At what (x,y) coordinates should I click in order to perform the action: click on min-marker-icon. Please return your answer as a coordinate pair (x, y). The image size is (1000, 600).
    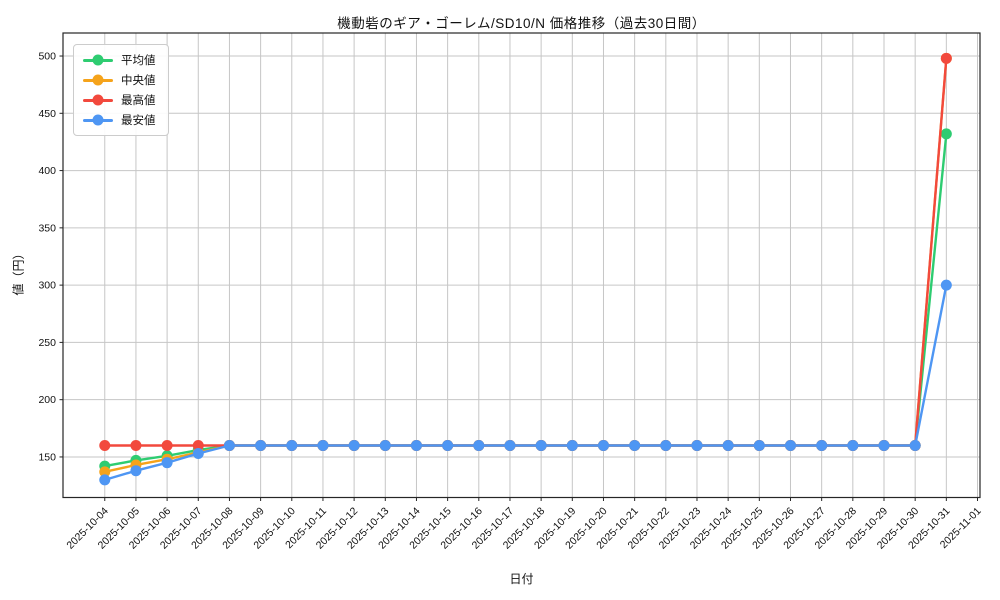
    Looking at the image, I should click on (98, 120).